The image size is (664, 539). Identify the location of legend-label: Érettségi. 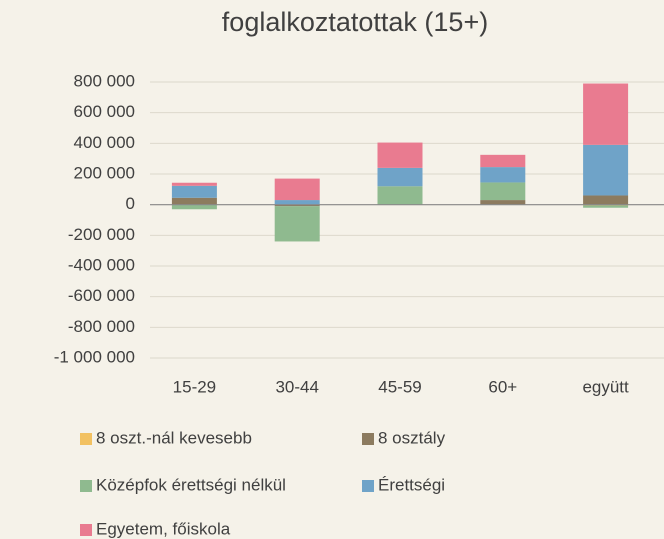
(411, 484).